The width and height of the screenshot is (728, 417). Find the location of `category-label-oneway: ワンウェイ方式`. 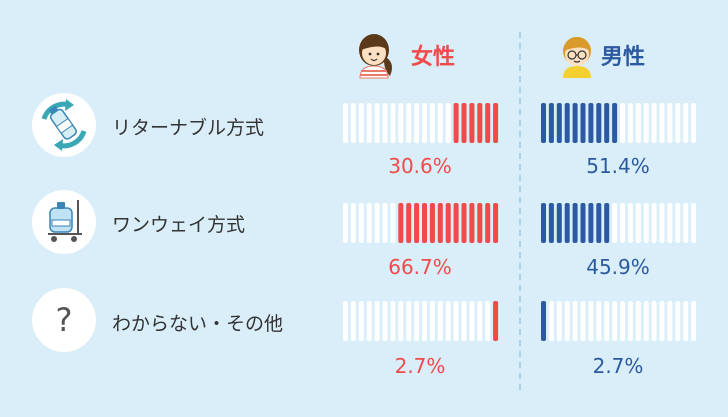

category-label-oneway: ワンウェイ方式 is located at coordinates (178, 225).